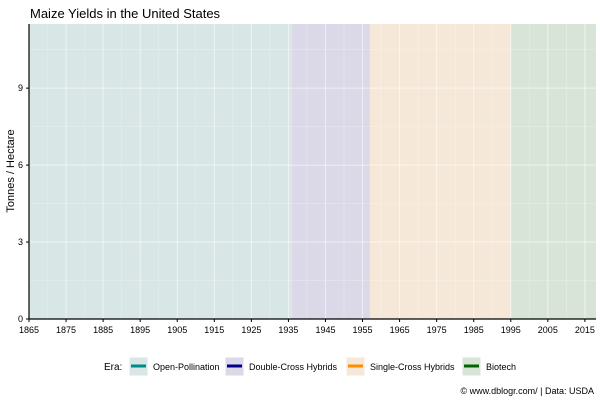 This screenshot has height=405, width=600. I want to click on x-tick-label: 1955, so click(363, 330).